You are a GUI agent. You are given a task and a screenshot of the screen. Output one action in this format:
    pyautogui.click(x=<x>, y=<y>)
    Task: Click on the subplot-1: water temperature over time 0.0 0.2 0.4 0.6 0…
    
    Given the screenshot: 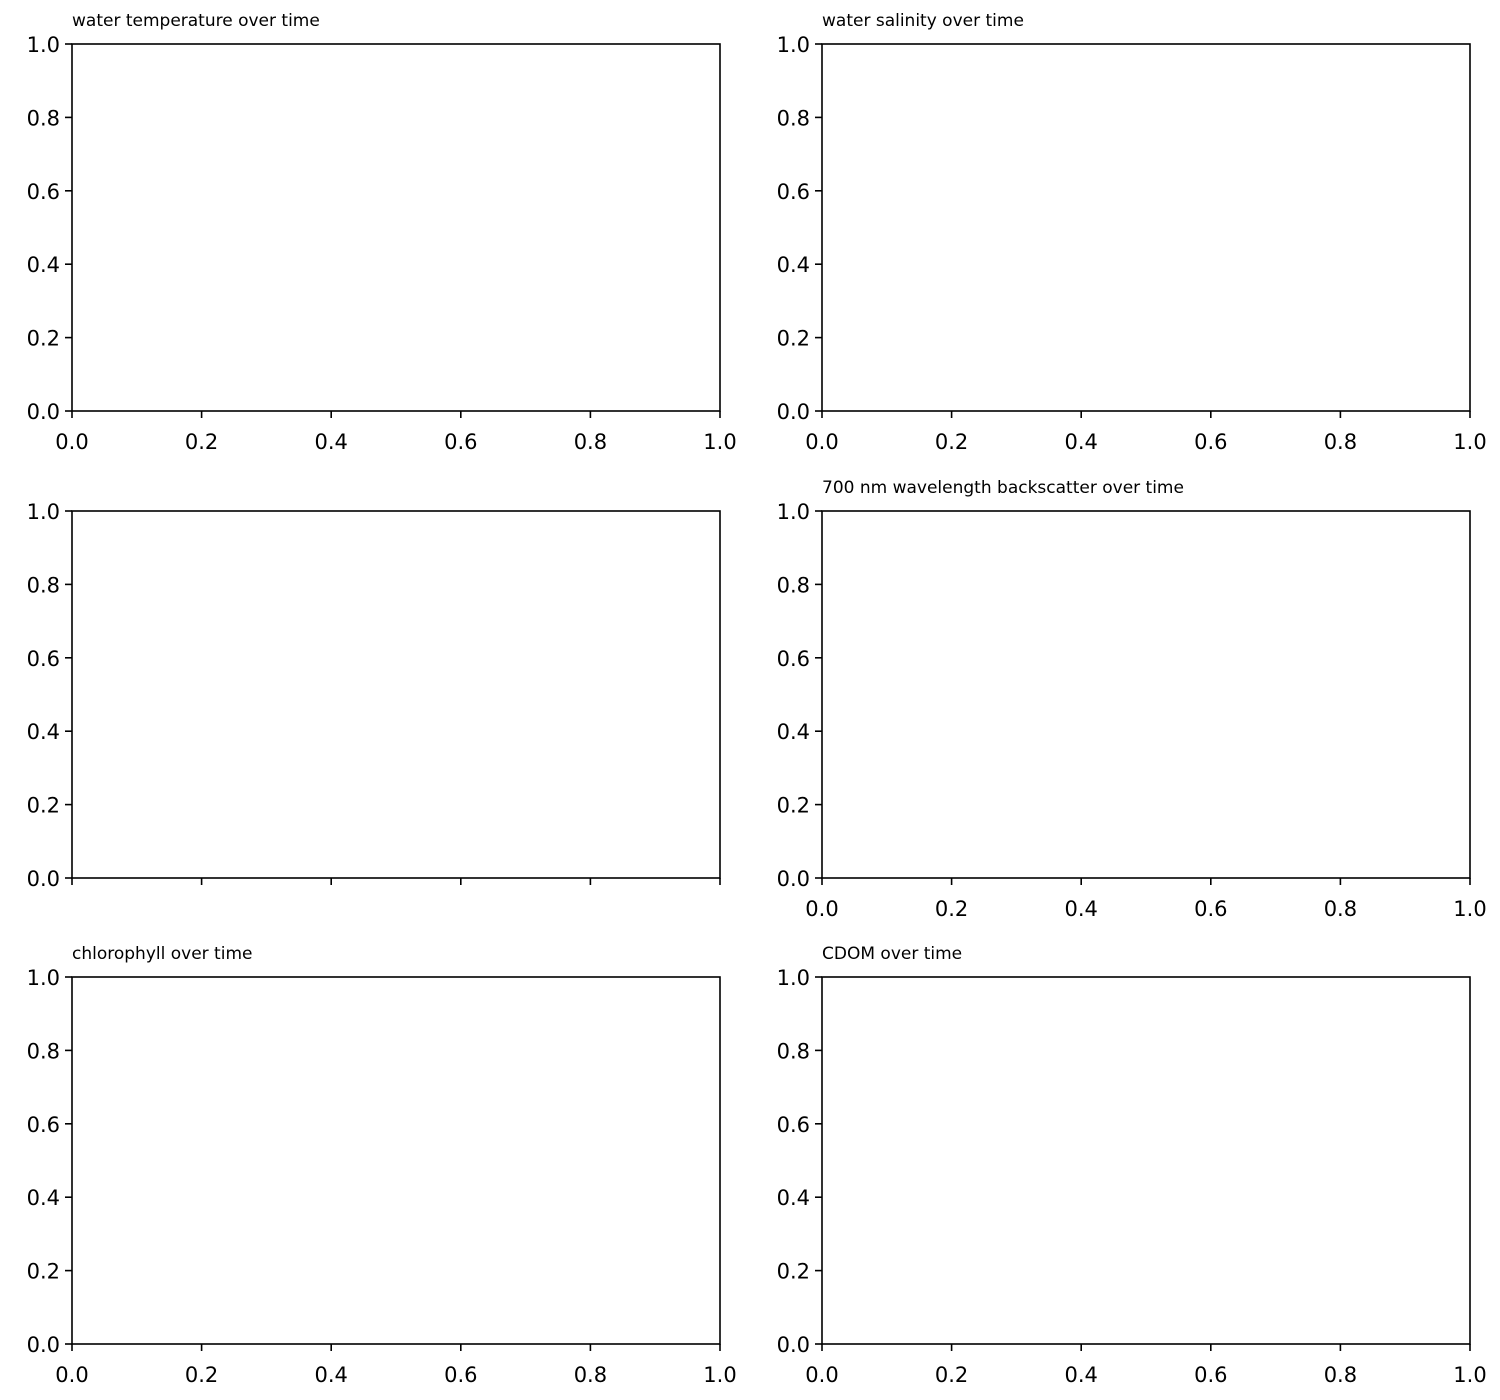 What is the action you would take?
    pyautogui.click(x=382, y=232)
    